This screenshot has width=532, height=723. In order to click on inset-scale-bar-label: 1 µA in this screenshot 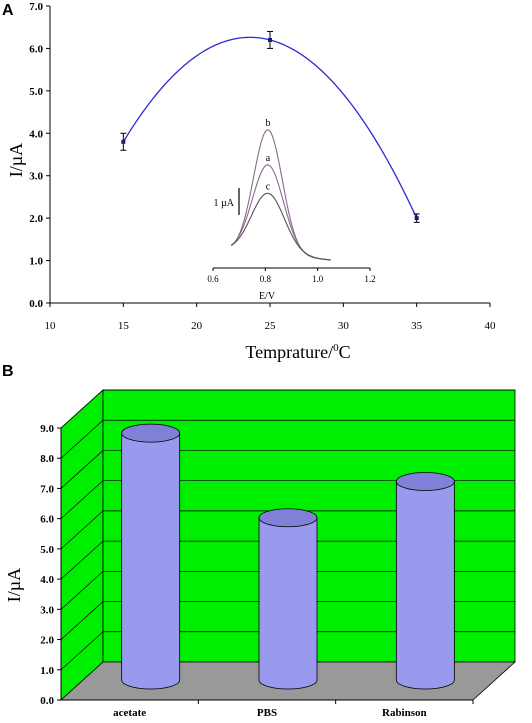, I will do `click(224, 203)`.